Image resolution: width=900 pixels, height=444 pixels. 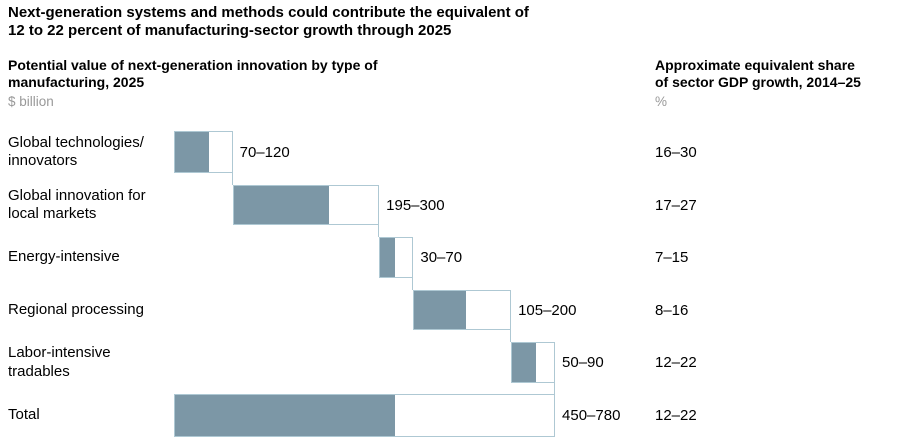 What do you see at coordinates (77, 204) in the screenshot?
I see `category-label: Global innovation for local markets` at bounding box center [77, 204].